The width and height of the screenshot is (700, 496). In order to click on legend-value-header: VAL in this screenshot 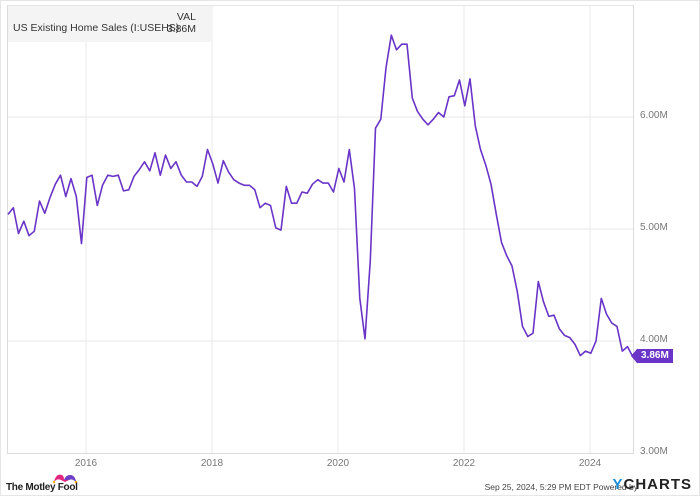, I will do `click(186, 17)`.